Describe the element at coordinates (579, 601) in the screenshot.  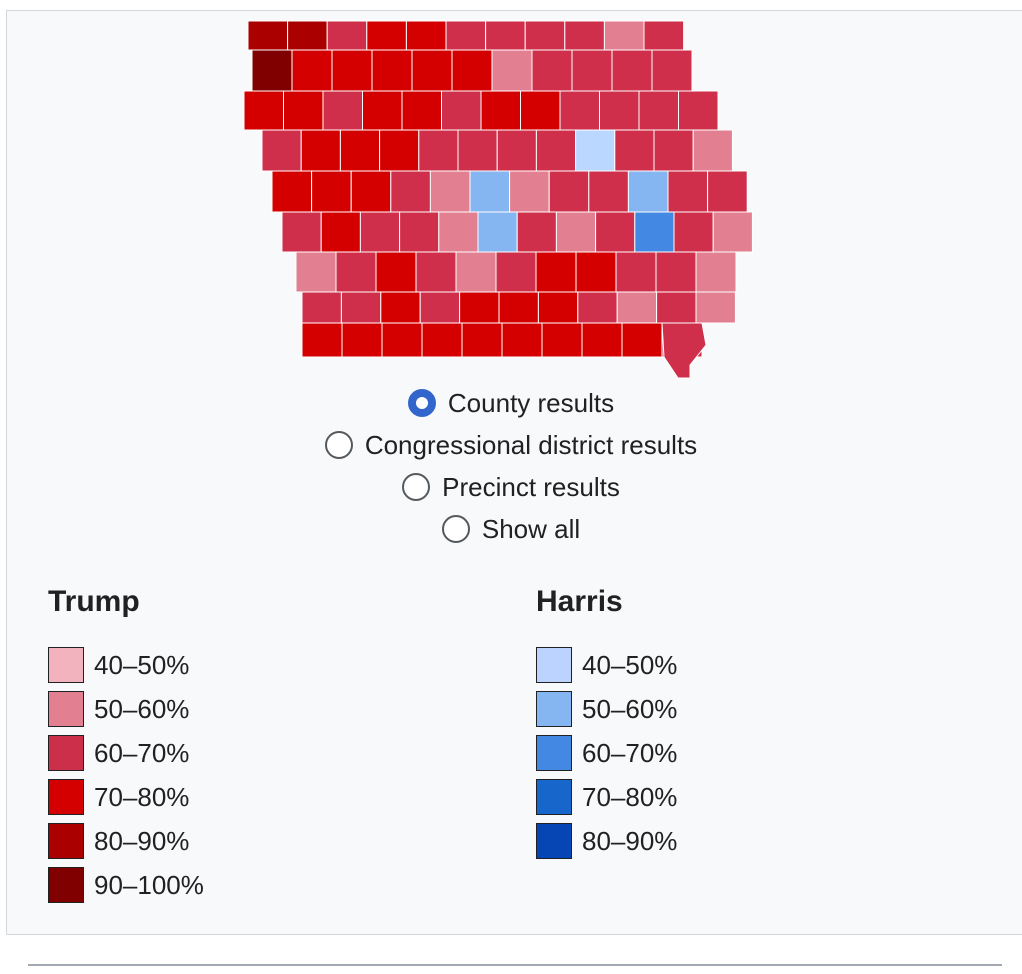
I see `legend-title: Harris` at that location.